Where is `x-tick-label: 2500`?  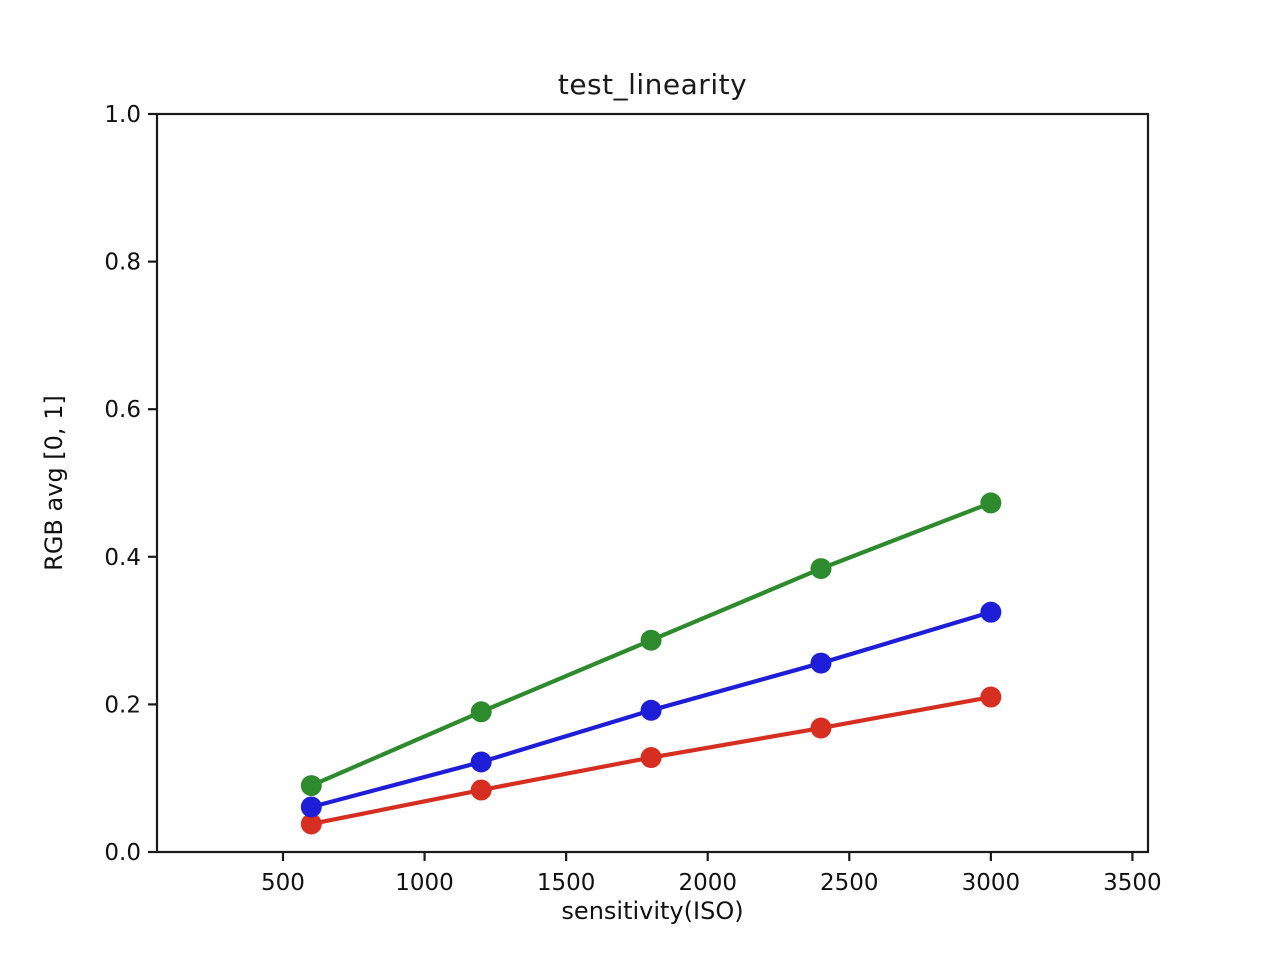
x-tick-label: 2500 is located at coordinates (849, 883).